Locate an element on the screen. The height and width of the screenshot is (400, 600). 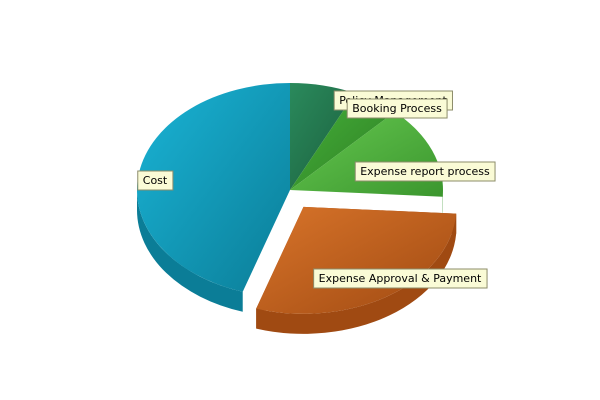
label-booking-process: Booking Process is located at coordinates (397, 108).